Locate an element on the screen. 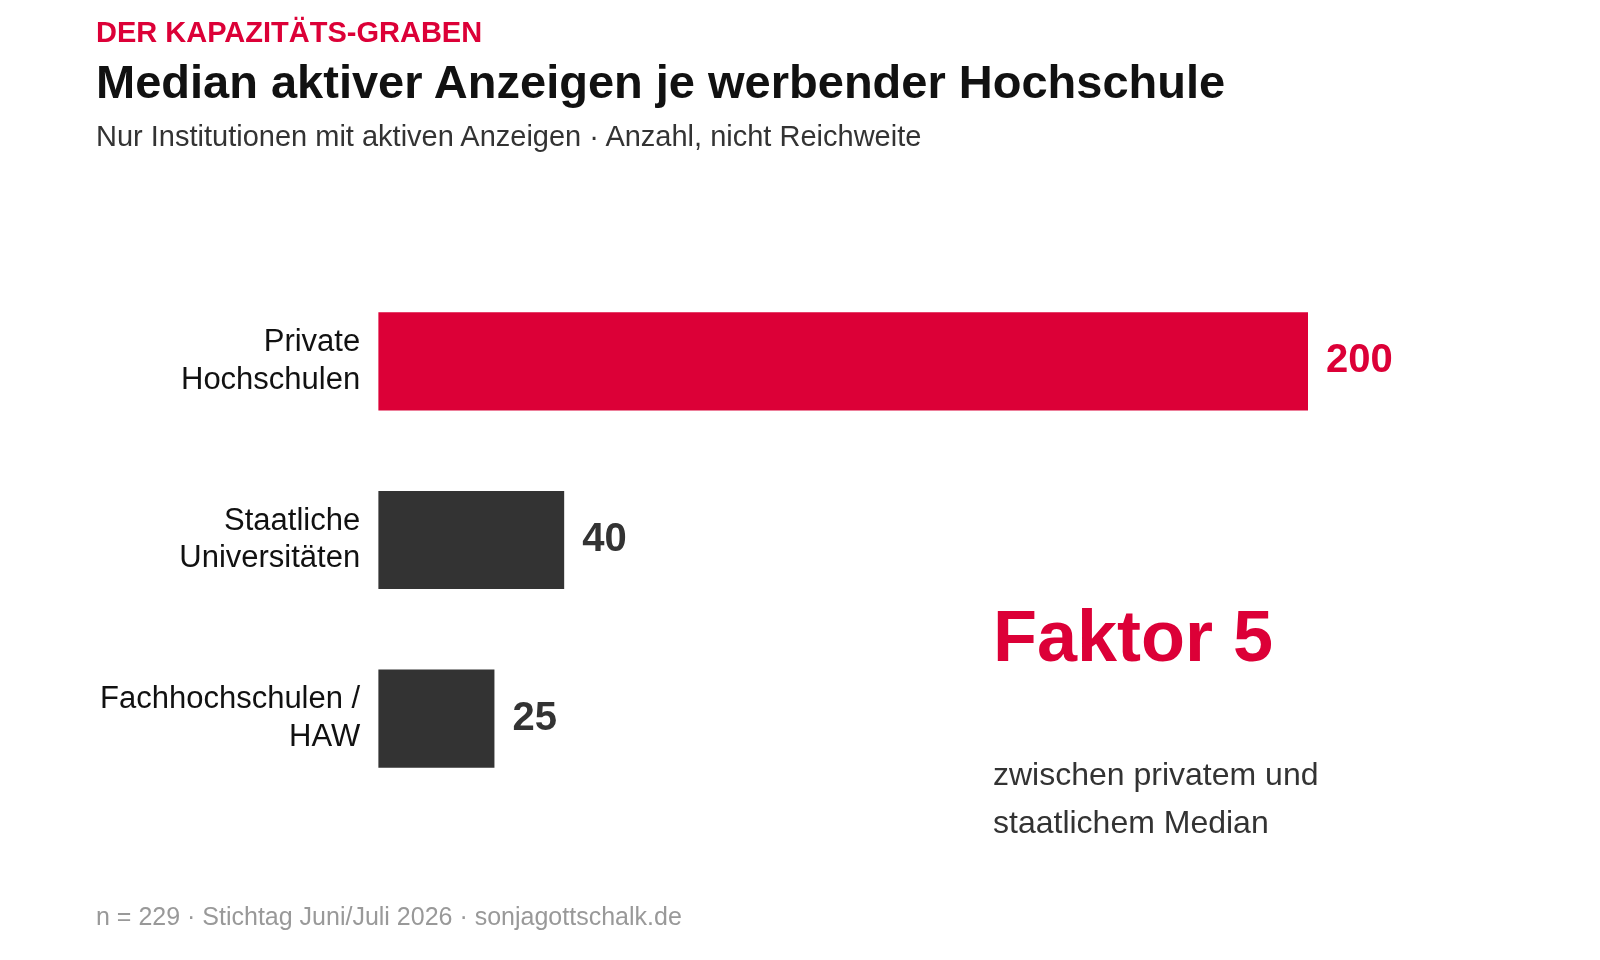 The width and height of the screenshot is (1600, 960). text: n = 229 · Stichtag Juni/Juli 2026 · sonjagottschalk.de is located at coordinates (389, 916).